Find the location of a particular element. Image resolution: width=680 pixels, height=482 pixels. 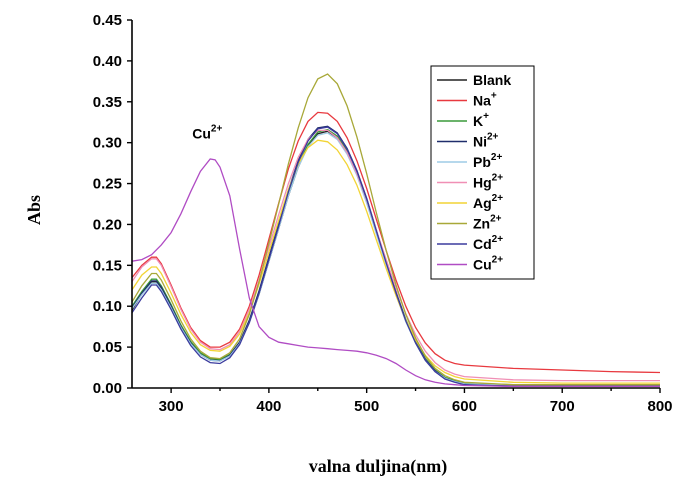

annotation-group: Cu2+ is located at coordinates (207, 133).